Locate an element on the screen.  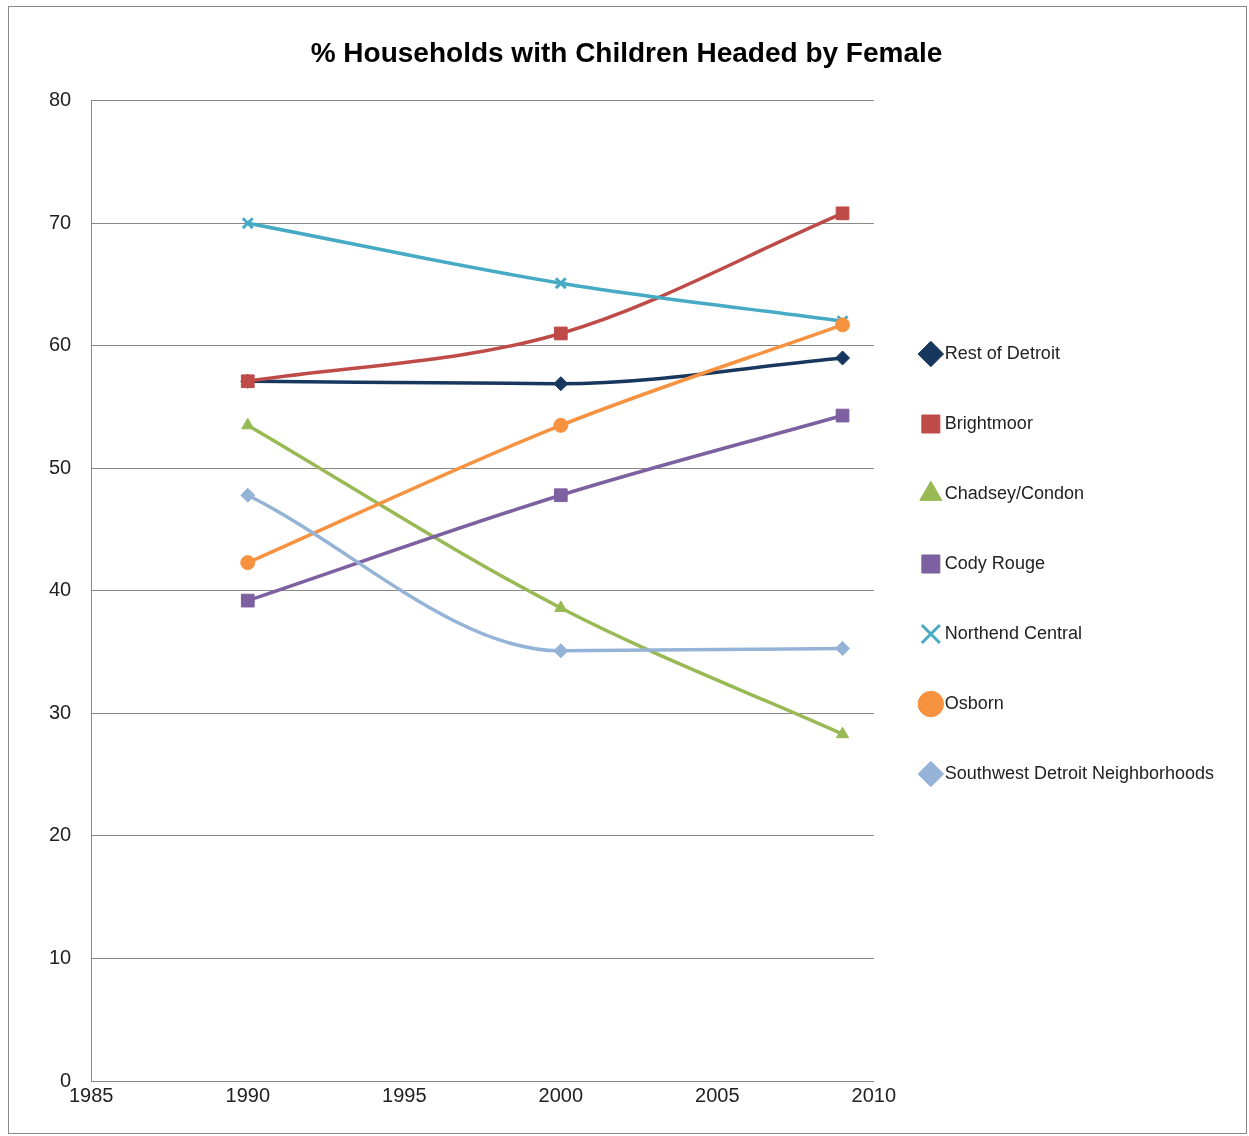
y-tick-label: 0 is located at coordinates (66, 1079).